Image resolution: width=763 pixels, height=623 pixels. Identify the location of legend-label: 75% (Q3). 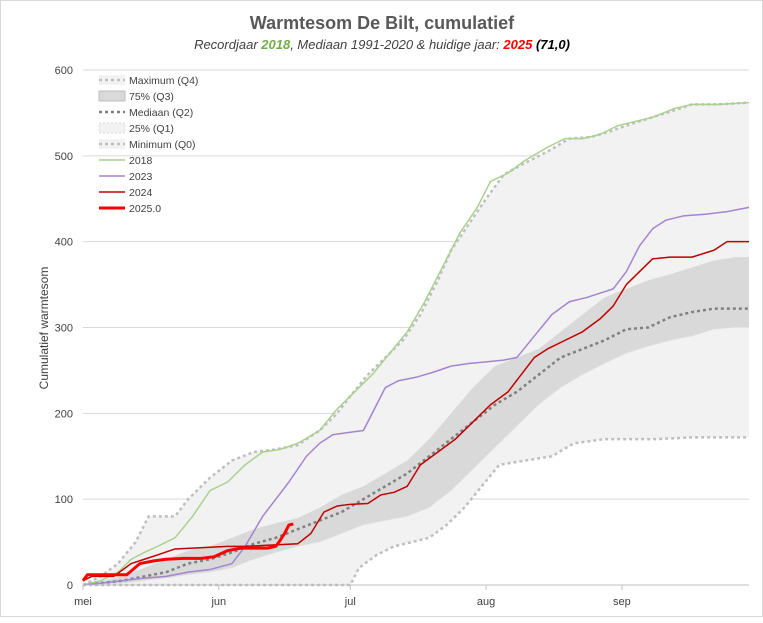
(151, 97).